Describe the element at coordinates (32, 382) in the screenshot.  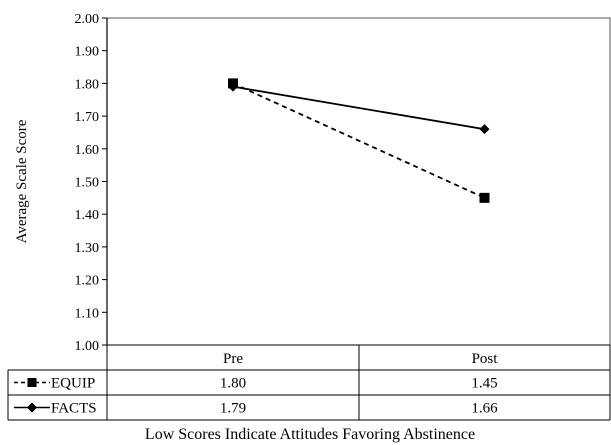
I see `legend-marker-equip` at that location.